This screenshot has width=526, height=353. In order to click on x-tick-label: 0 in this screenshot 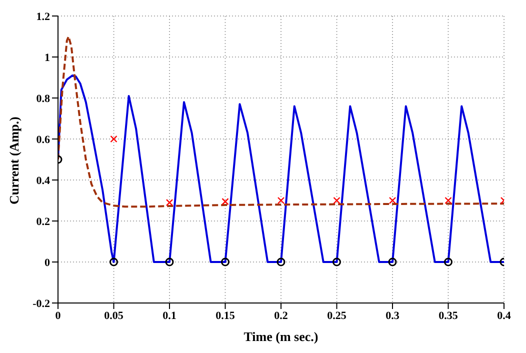, I will do `click(58, 316)`.